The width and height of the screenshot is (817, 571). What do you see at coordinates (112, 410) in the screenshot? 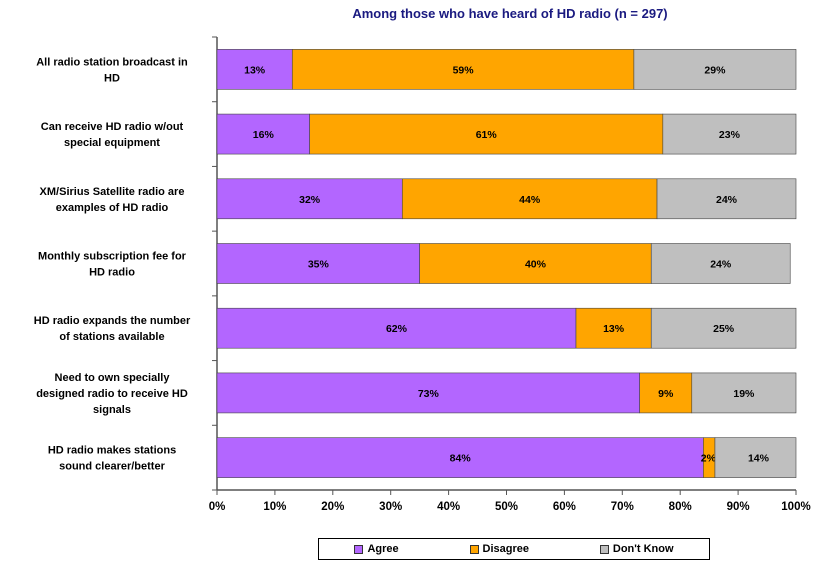
I see `category-label: signals` at bounding box center [112, 410].